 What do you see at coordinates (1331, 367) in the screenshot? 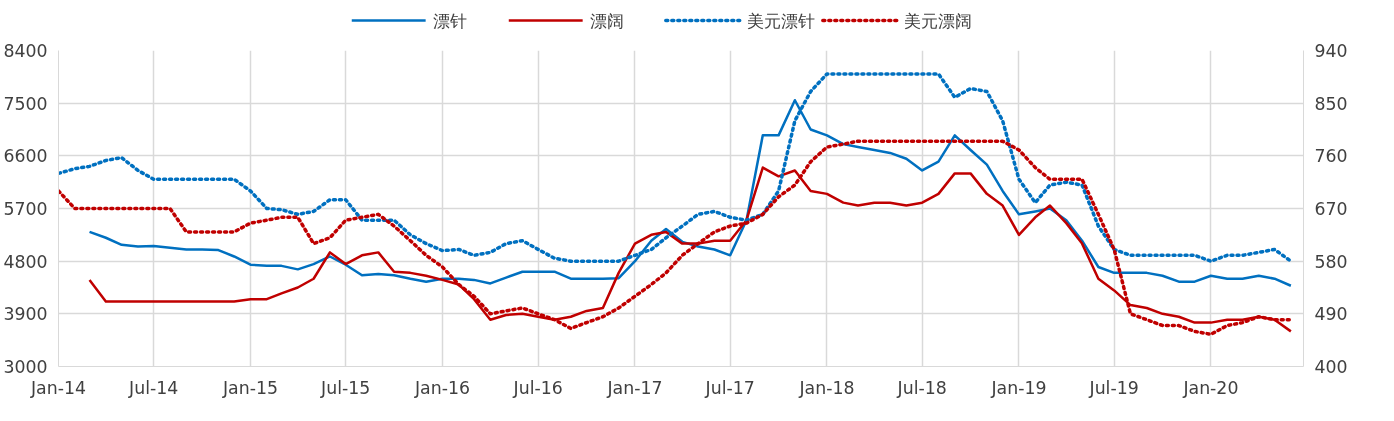
I see `y2-tick-label: 400` at bounding box center [1331, 367].